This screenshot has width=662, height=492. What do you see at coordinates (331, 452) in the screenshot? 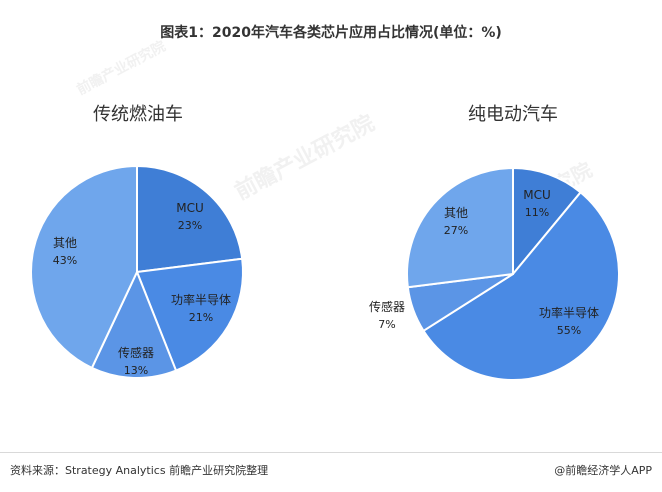
I see `footer-divider` at bounding box center [331, 452].